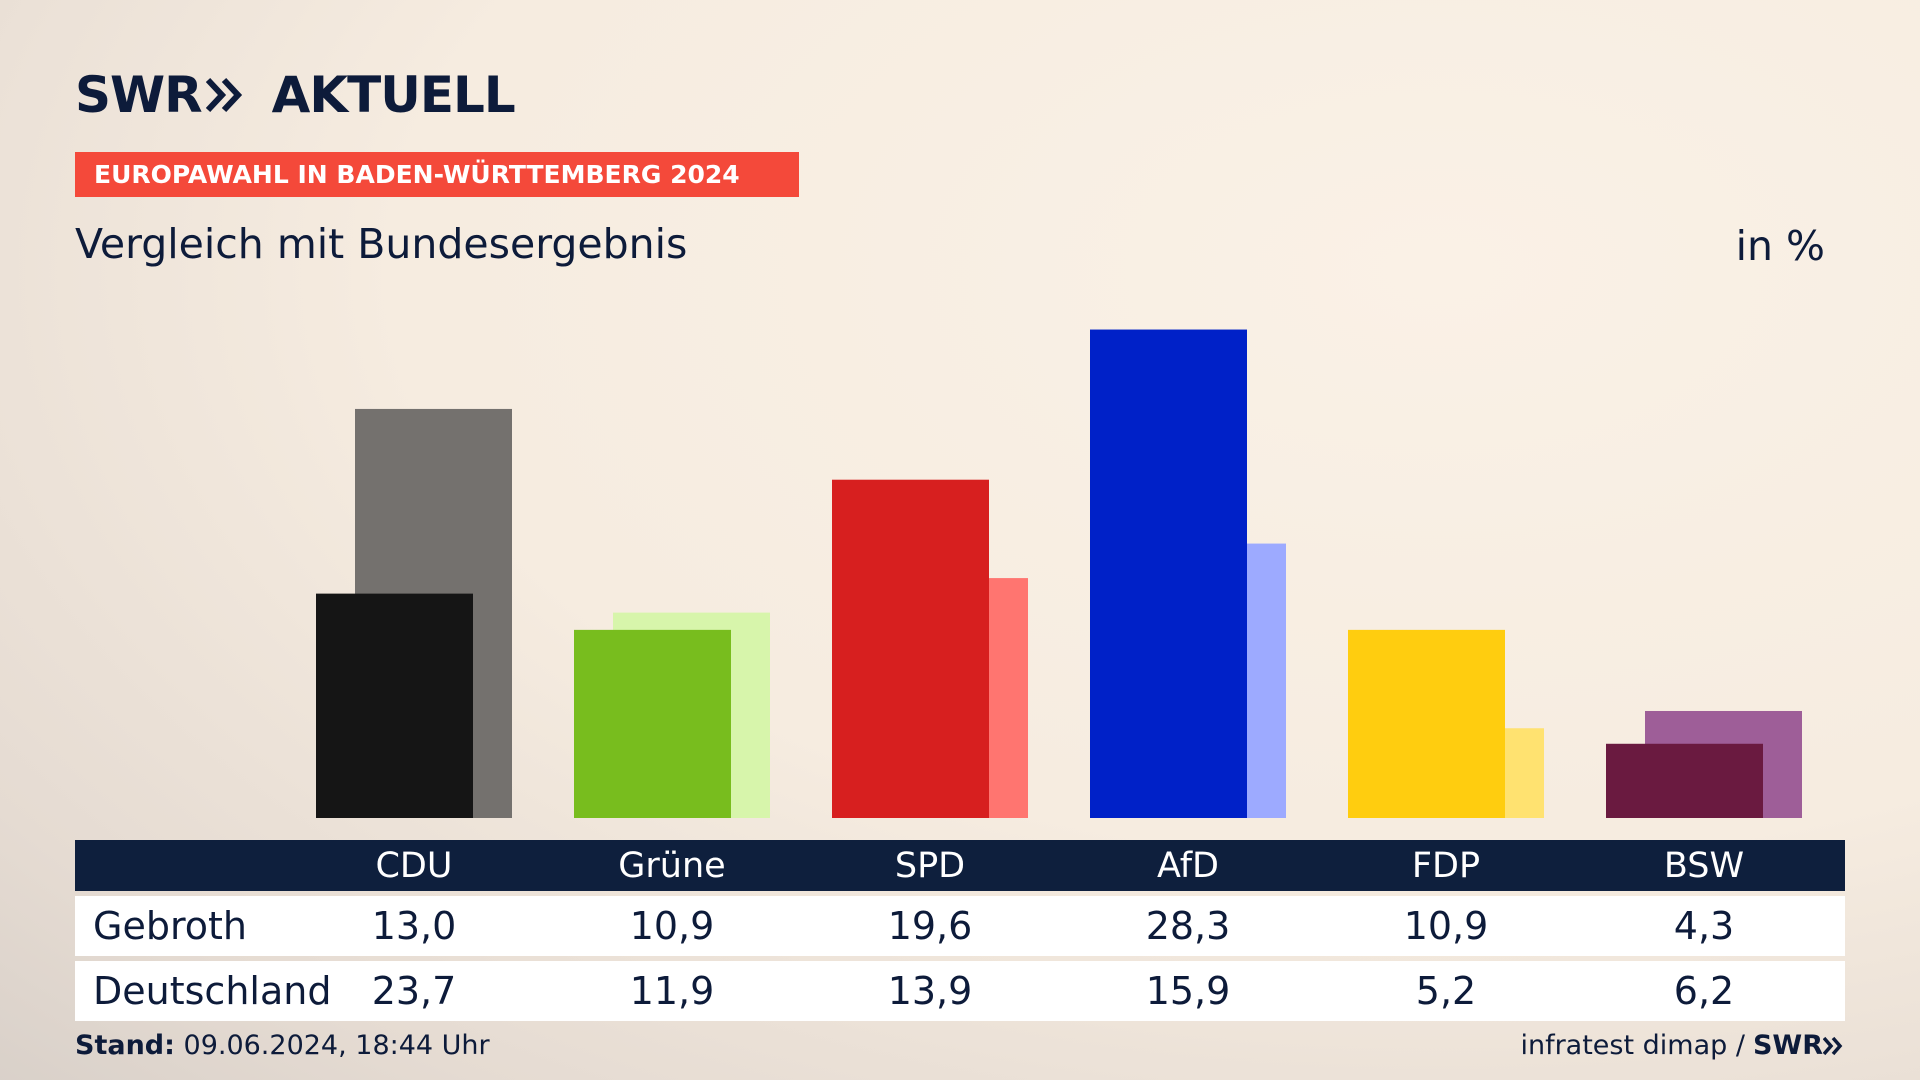 This screenshot has height=1080, width=1920. What do you see at coordinates (1426, 723) in the screenshot?
I see `bar-gebroth-fdp` at bounding box center [1426, 723].